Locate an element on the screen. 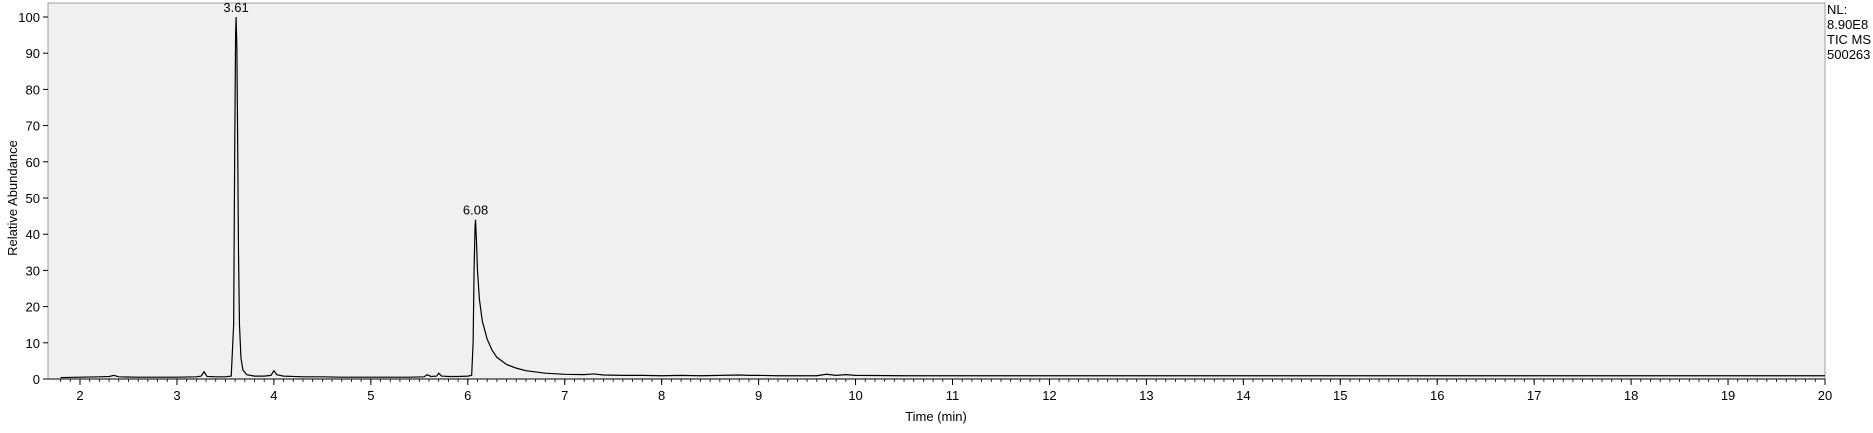  x-tick-label: 2 is located at coordinates (79, 395).